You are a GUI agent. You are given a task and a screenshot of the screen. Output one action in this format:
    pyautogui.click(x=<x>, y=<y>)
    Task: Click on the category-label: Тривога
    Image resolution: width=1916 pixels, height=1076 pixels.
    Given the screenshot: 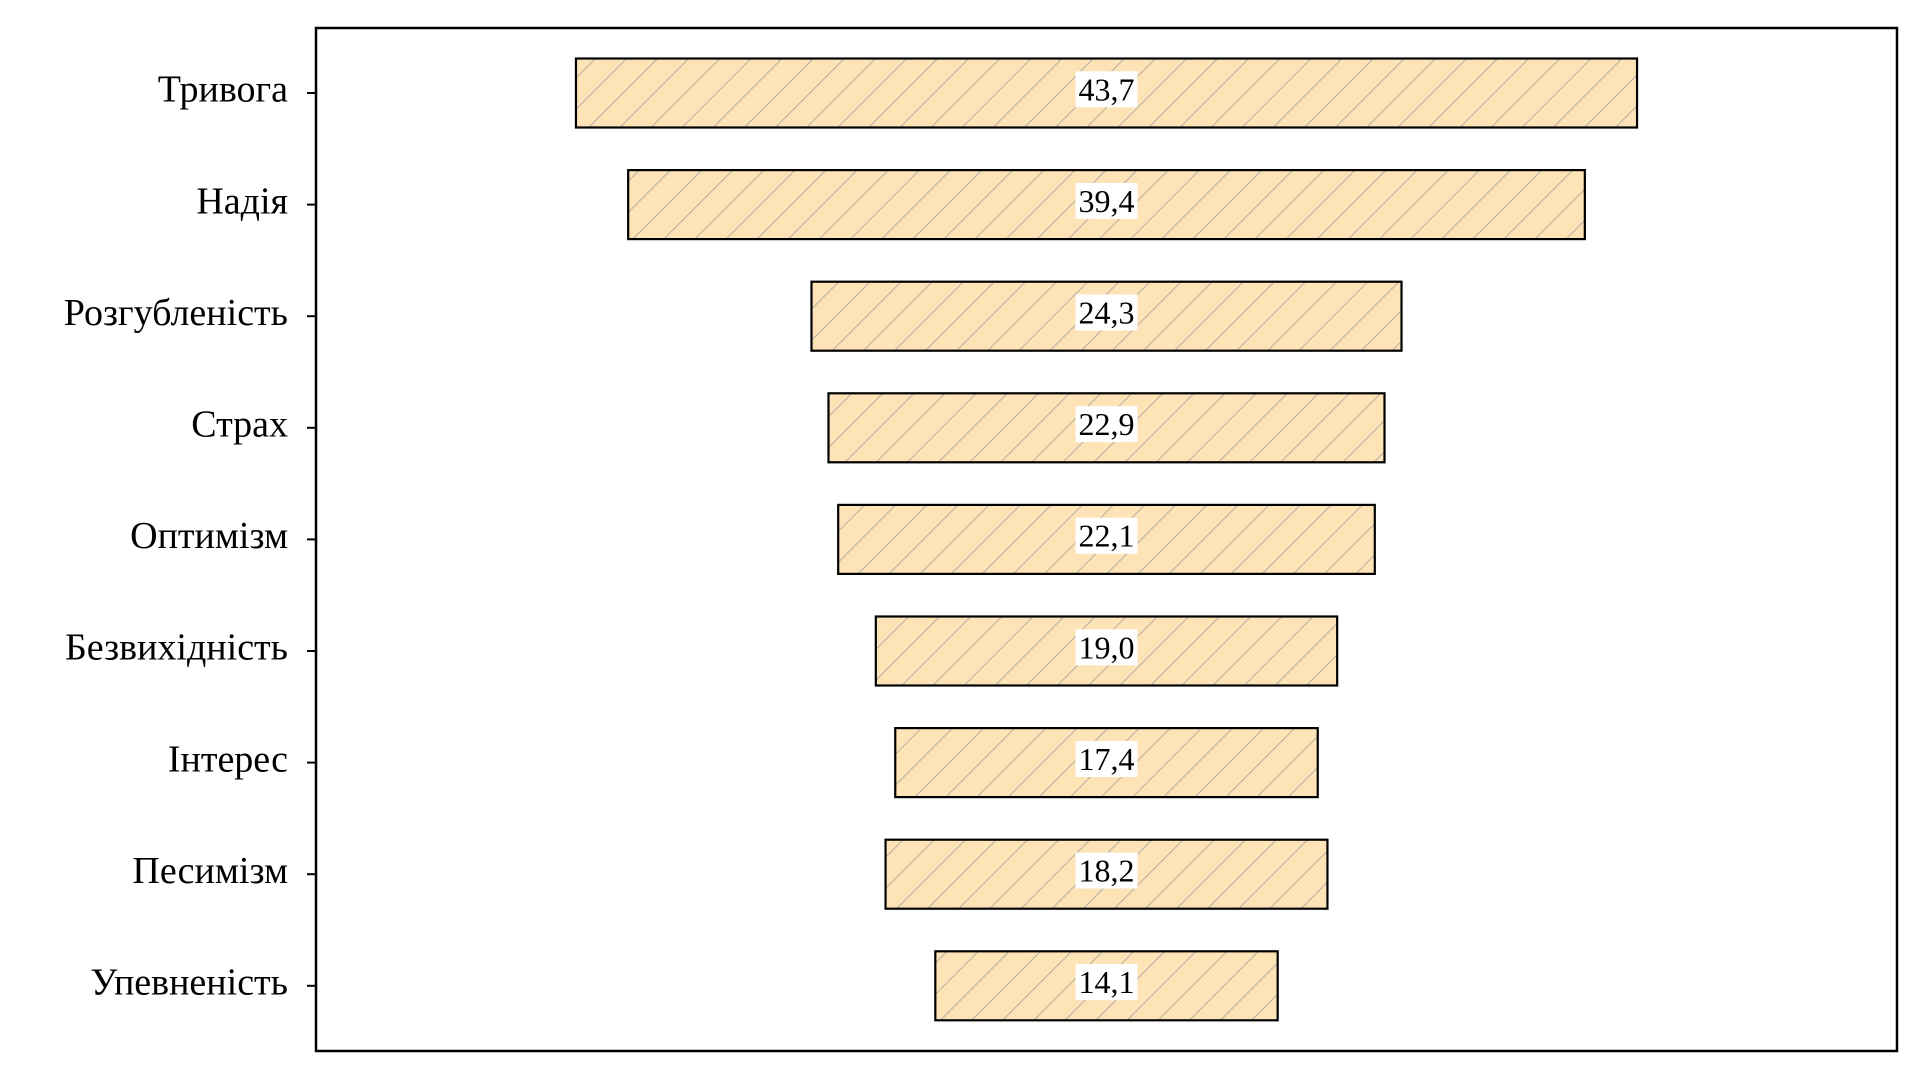 What is the action you would take?
    pyautogui.click(x=223, y=90)
    